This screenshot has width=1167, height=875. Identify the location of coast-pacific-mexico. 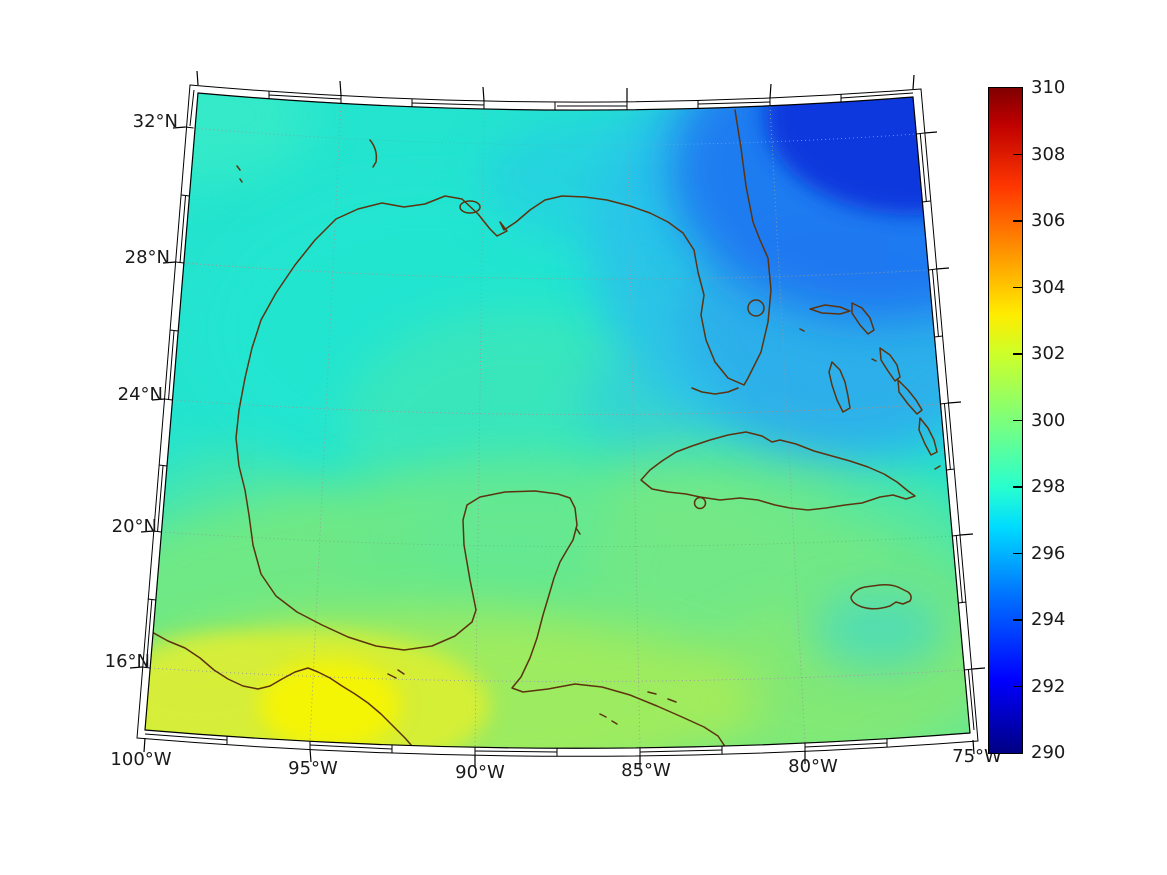
(281, 688).